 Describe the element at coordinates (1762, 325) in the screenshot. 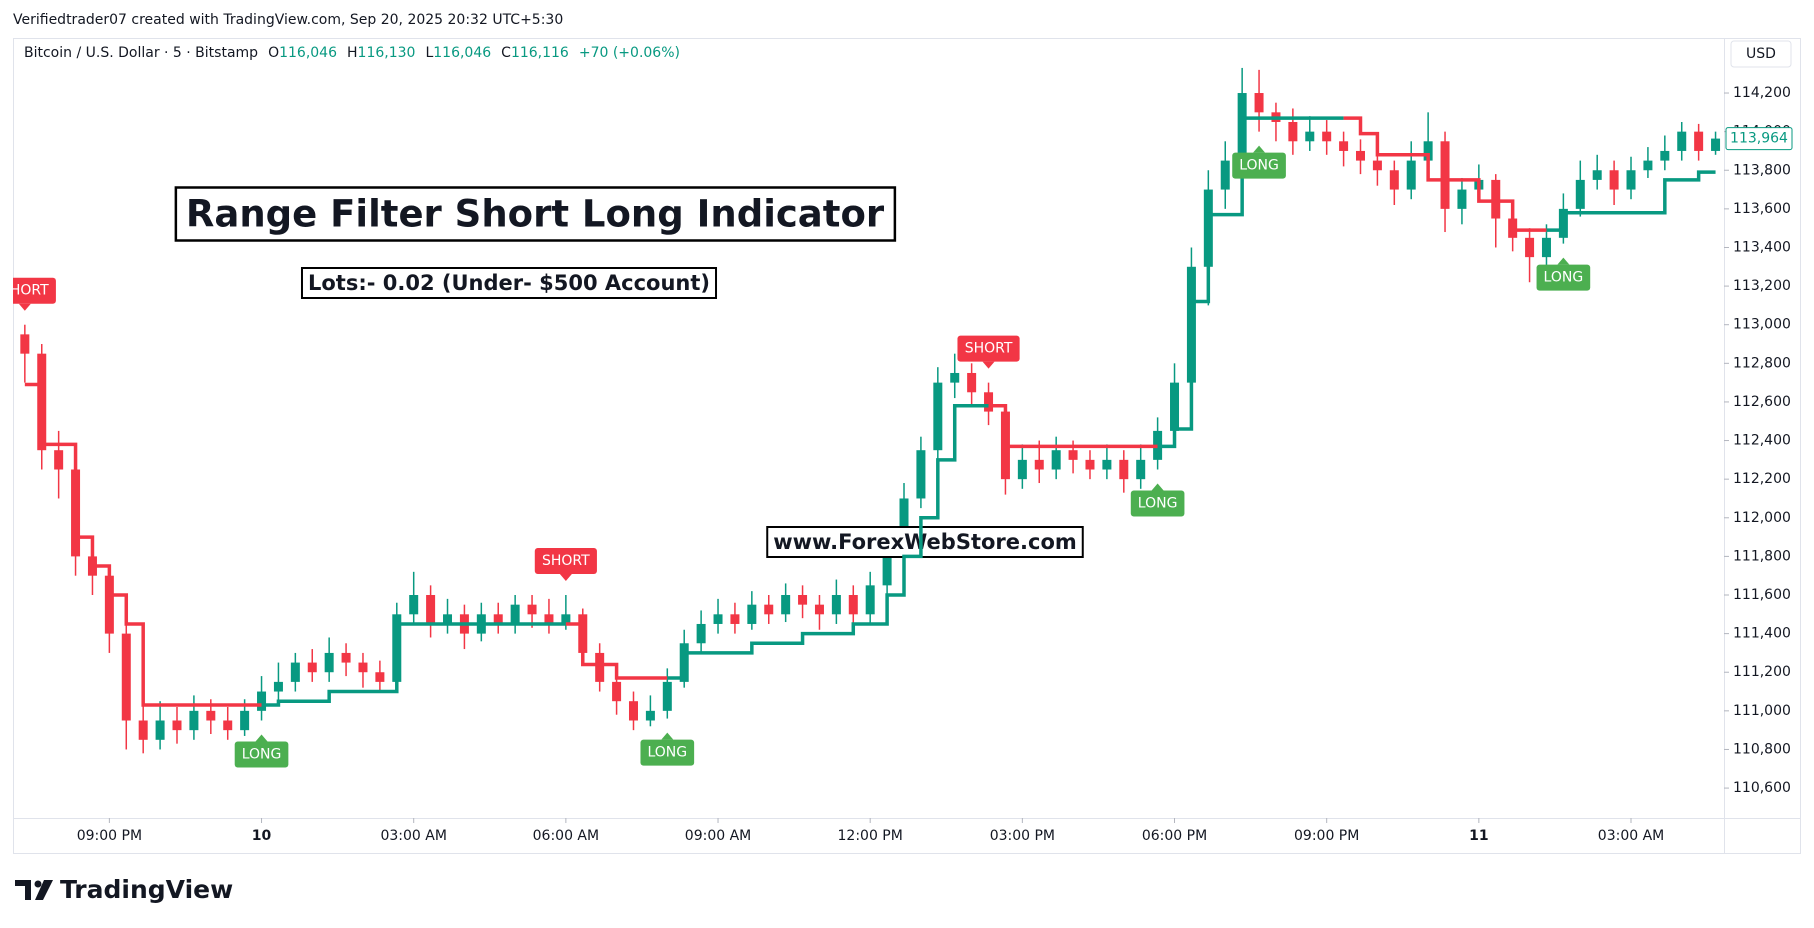

I see `y-tick-label: 113,000` at that location.